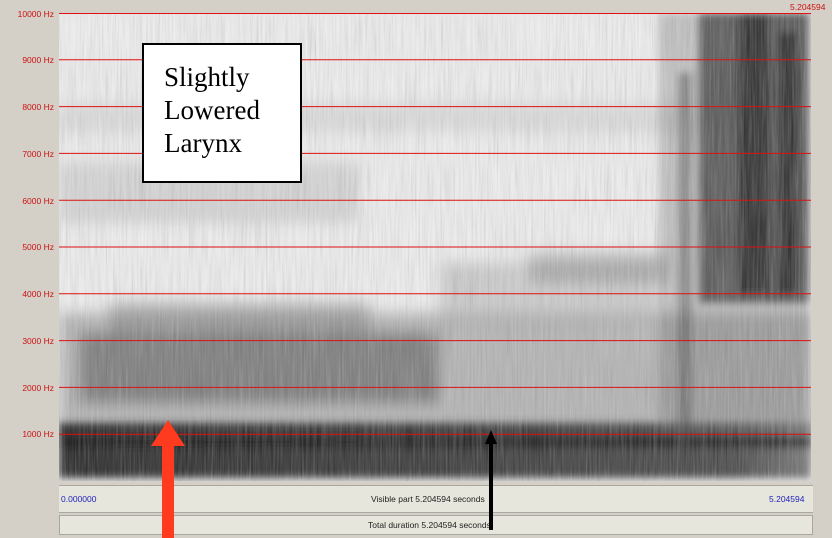  I want to click on total-duration-label: Total duration 5.204594 seconds, so click(429, 525).